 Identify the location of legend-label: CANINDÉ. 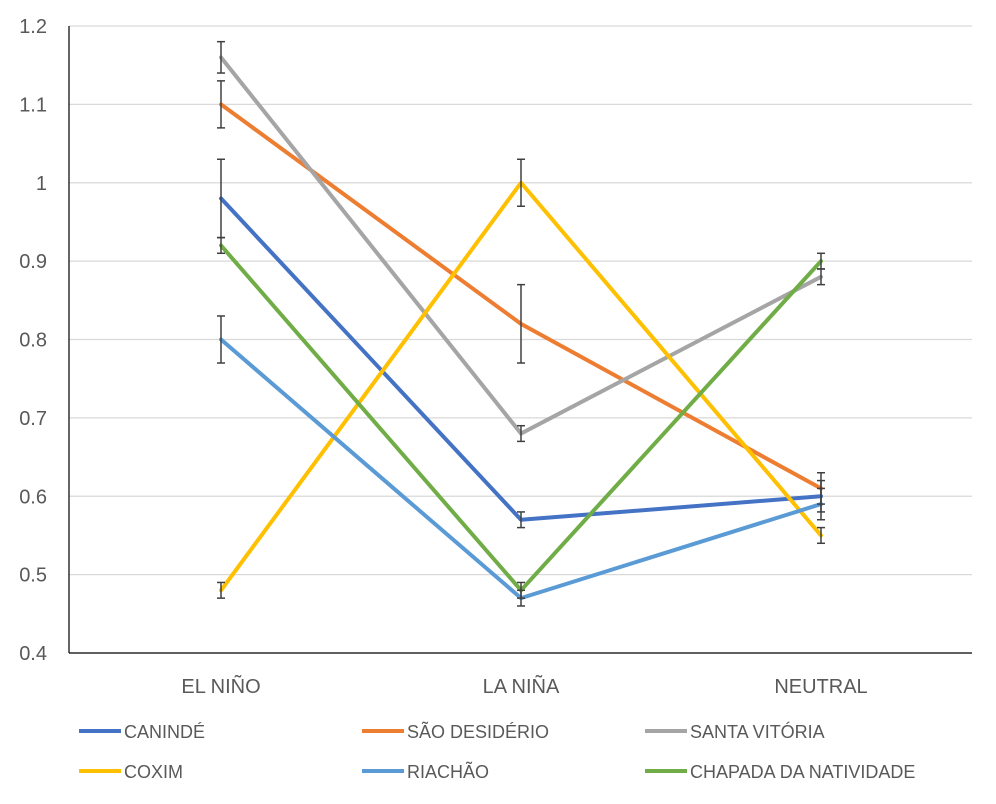
(164, 732).